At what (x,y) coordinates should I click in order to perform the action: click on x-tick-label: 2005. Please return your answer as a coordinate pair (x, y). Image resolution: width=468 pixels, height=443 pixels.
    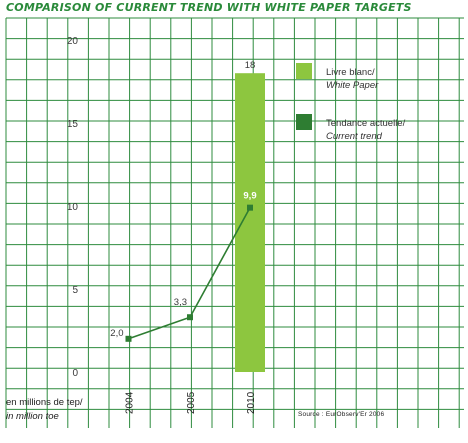
    Looking at the image, I should click on (191, 402).